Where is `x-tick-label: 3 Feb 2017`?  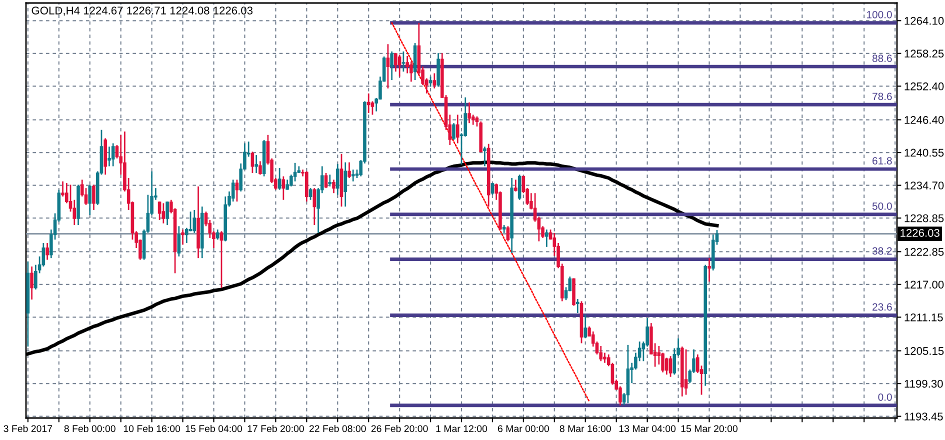 x-tick-label: 3 Feb 2017 is located at coordinates (28, 428).